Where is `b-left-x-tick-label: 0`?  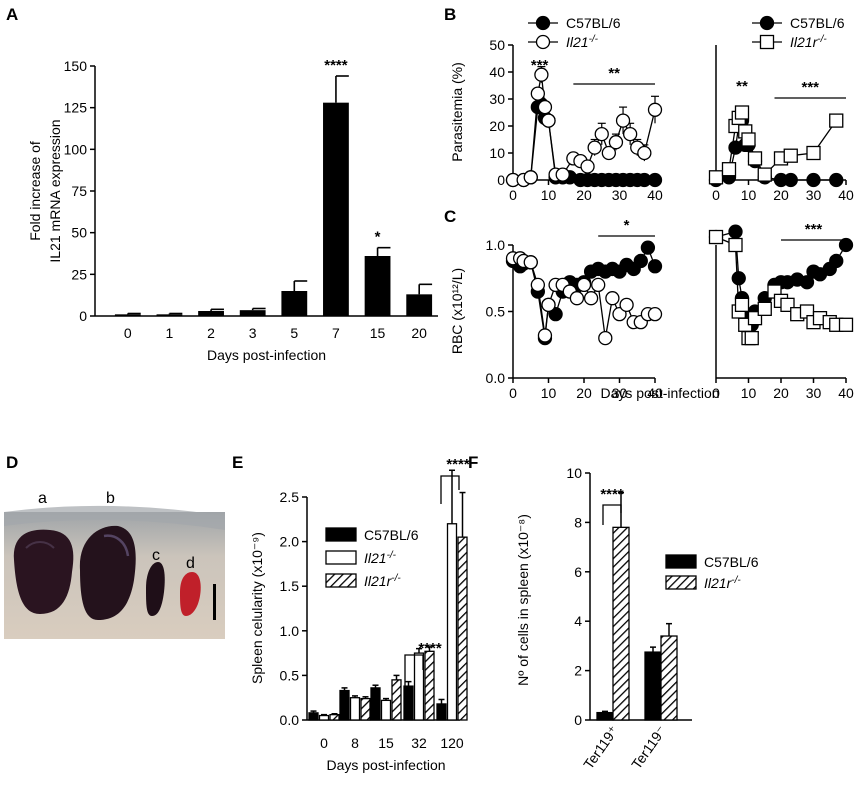 b-left-x-tick-label: 0 is located at coordinates (513, 195).